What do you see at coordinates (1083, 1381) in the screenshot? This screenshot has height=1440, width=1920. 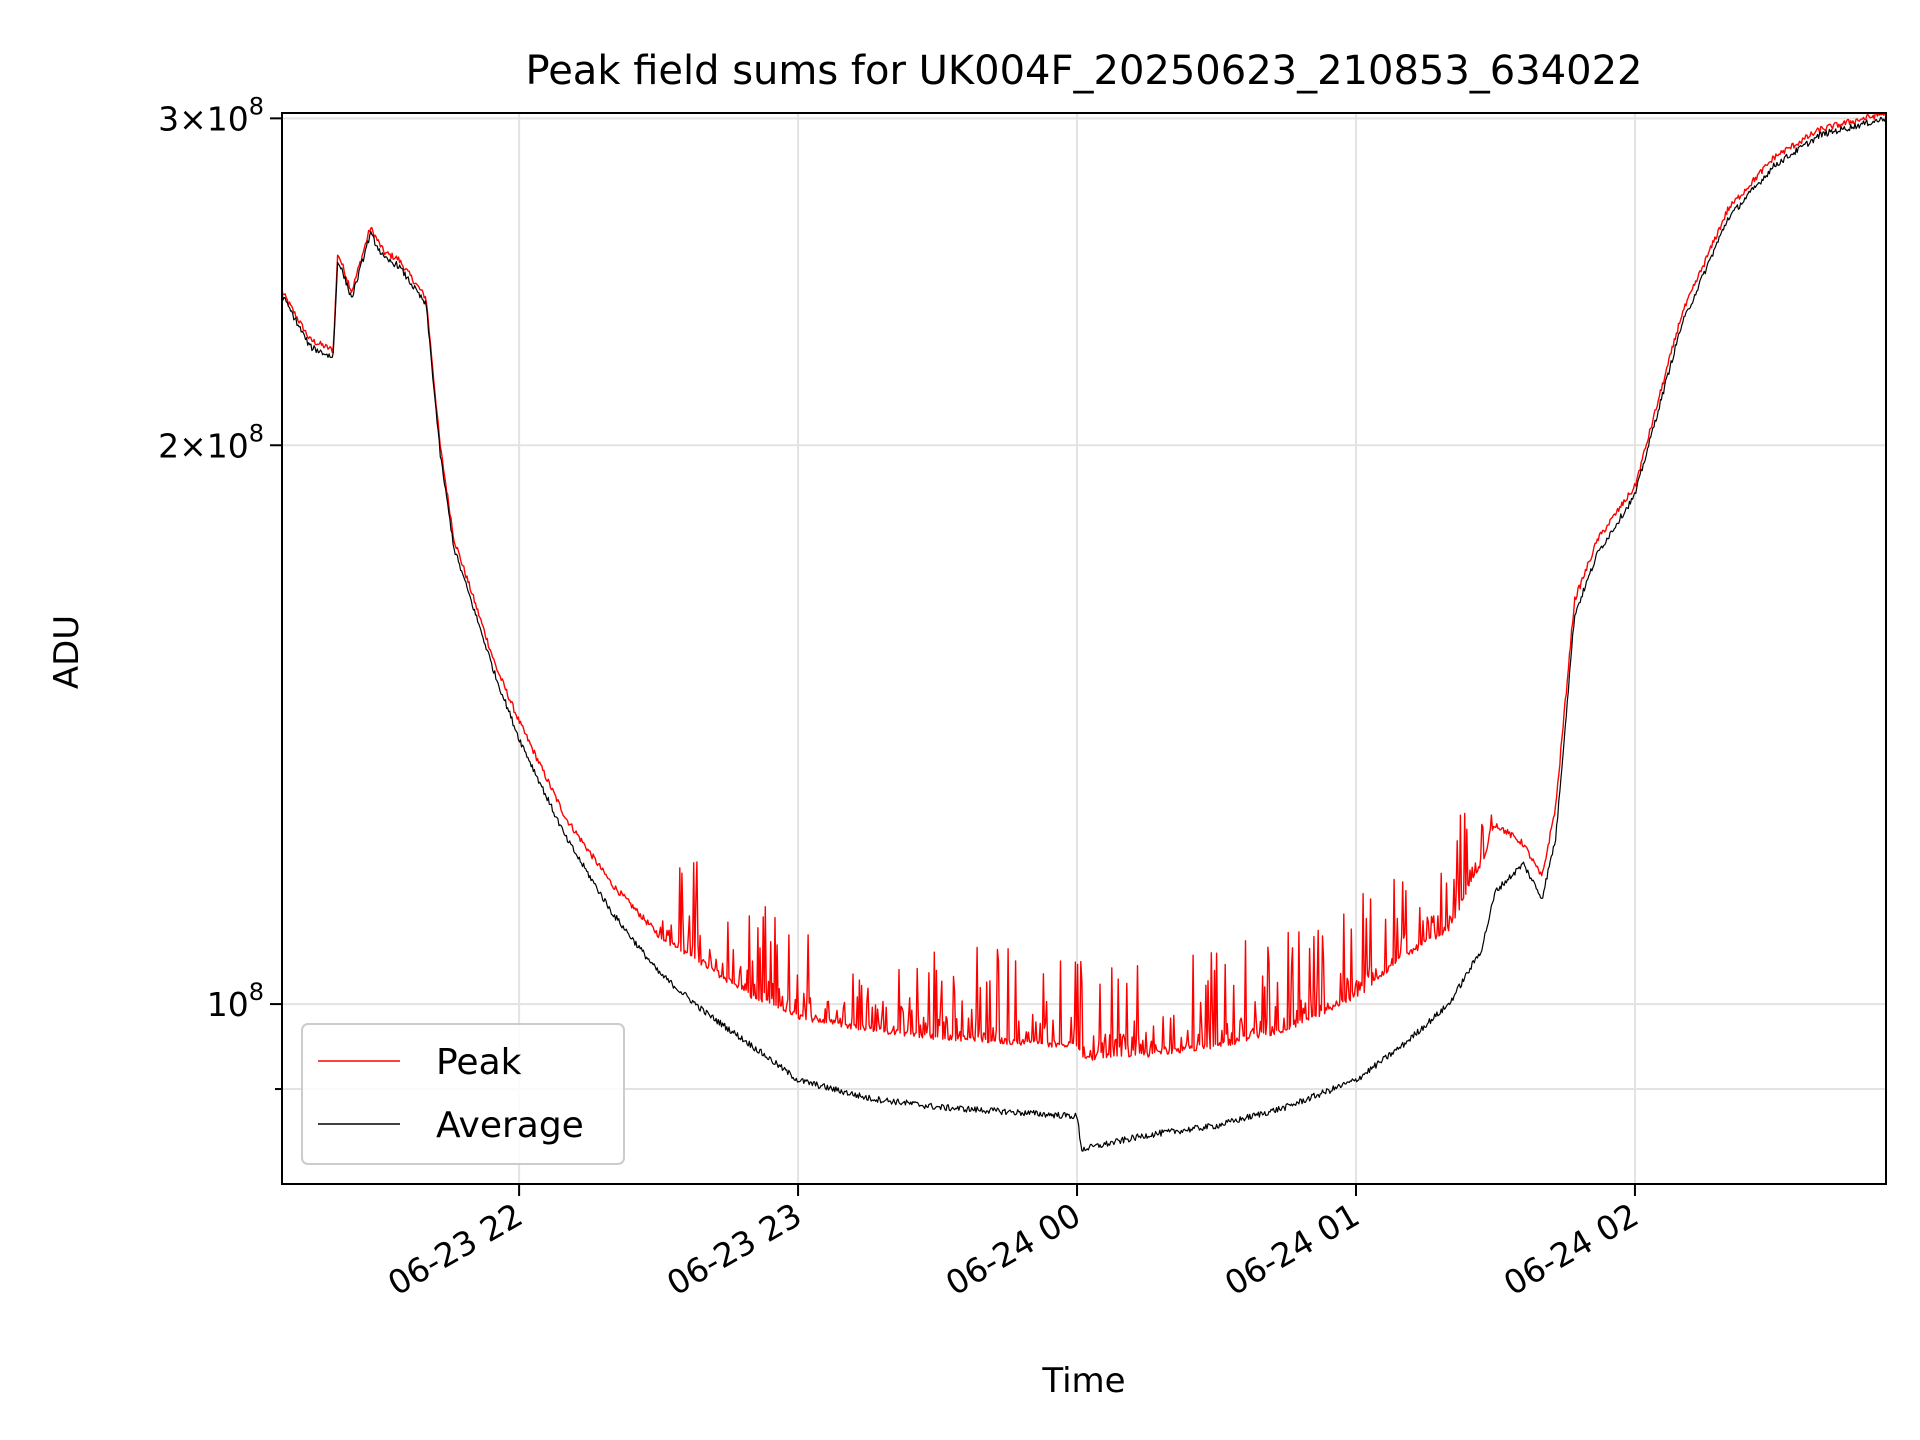 I see `x-axis-label: Time` at bounding box center [1083, 1381].